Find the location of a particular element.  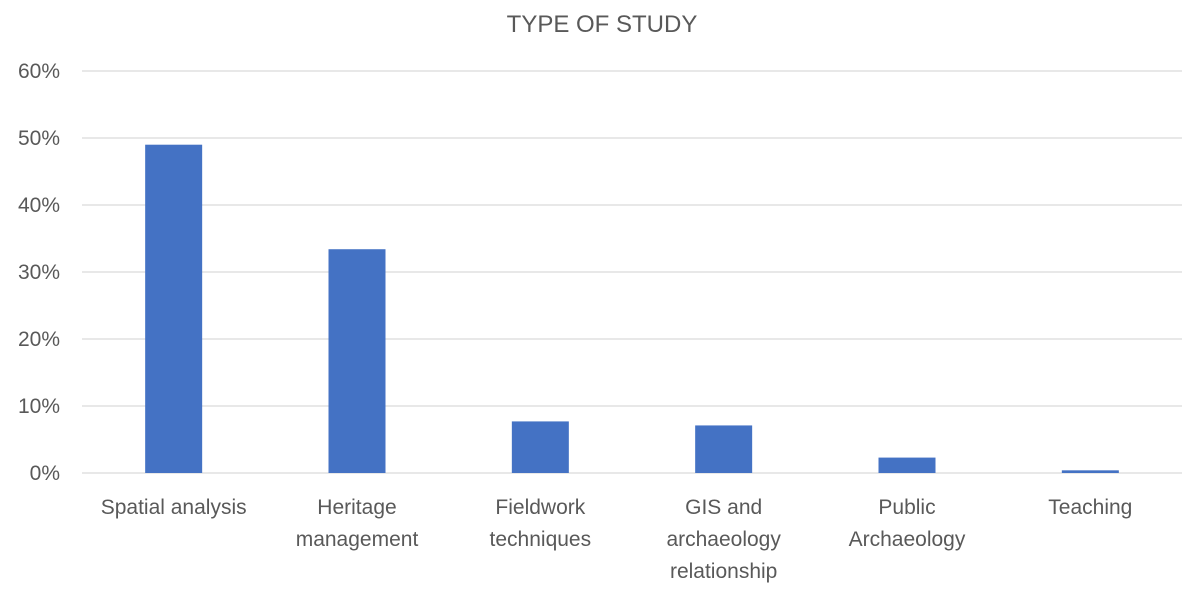

y-tick-label: 50% is located at coordinates (39, 138).